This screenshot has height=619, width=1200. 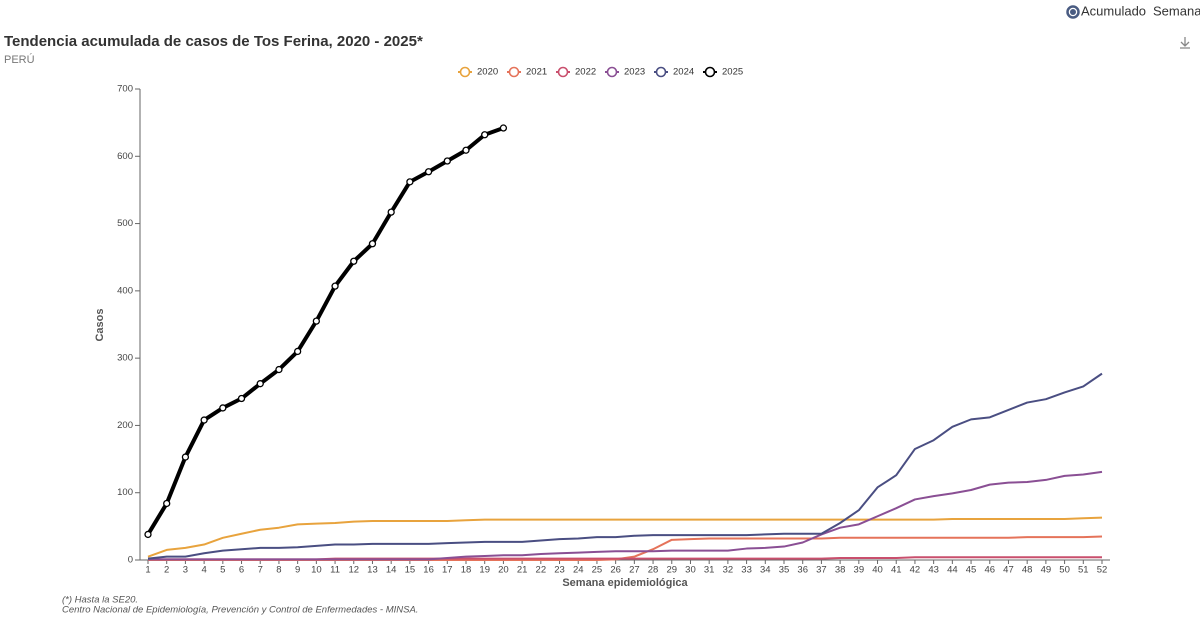 I want to click on download-icon, so click(x=1185, y=43).